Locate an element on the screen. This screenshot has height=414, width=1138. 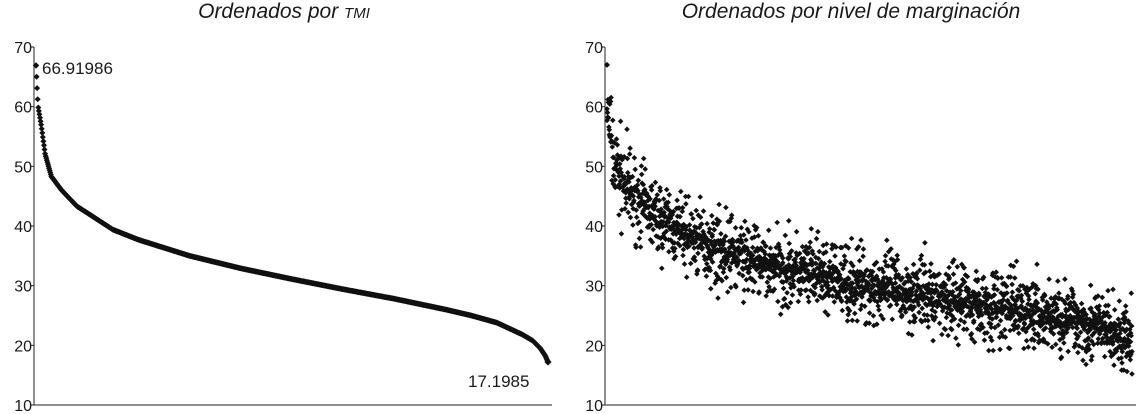
chart-left-annotation-min: 17.1985 is located at coordinates (498, 381).